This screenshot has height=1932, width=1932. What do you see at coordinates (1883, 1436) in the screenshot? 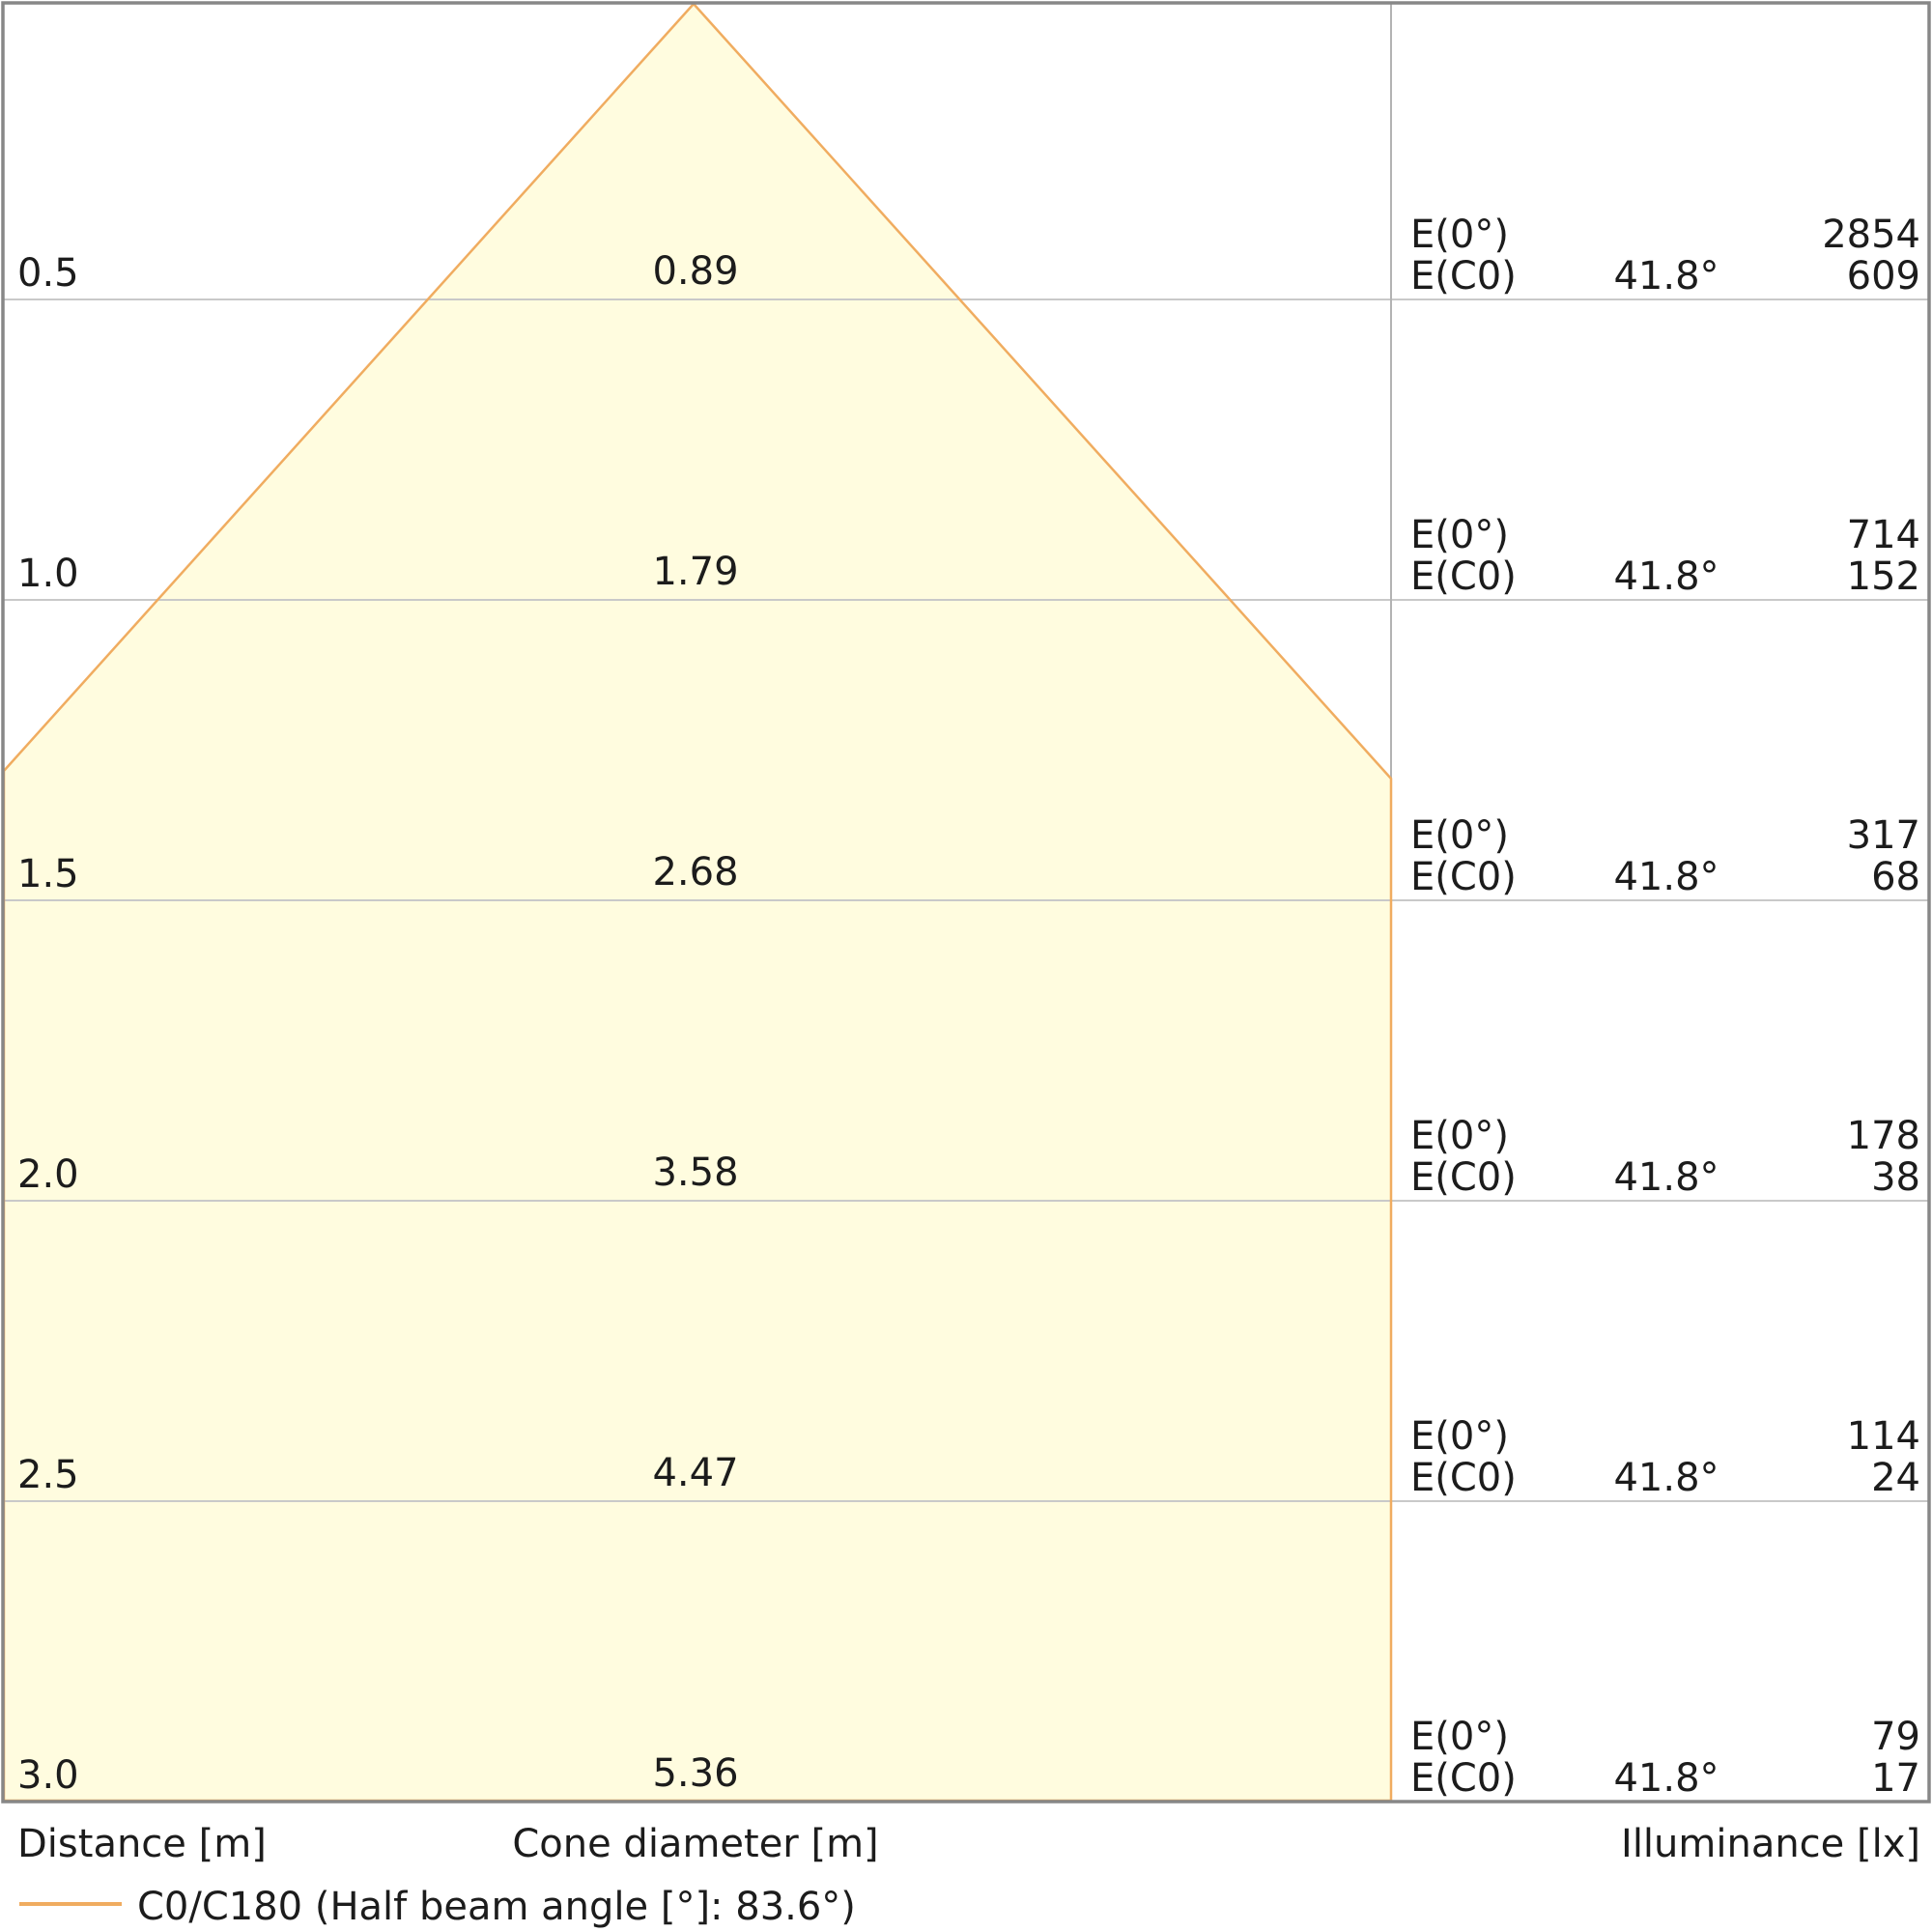
I see `e0-illuminance-value: 114` at bounding box center [1883, 1436].